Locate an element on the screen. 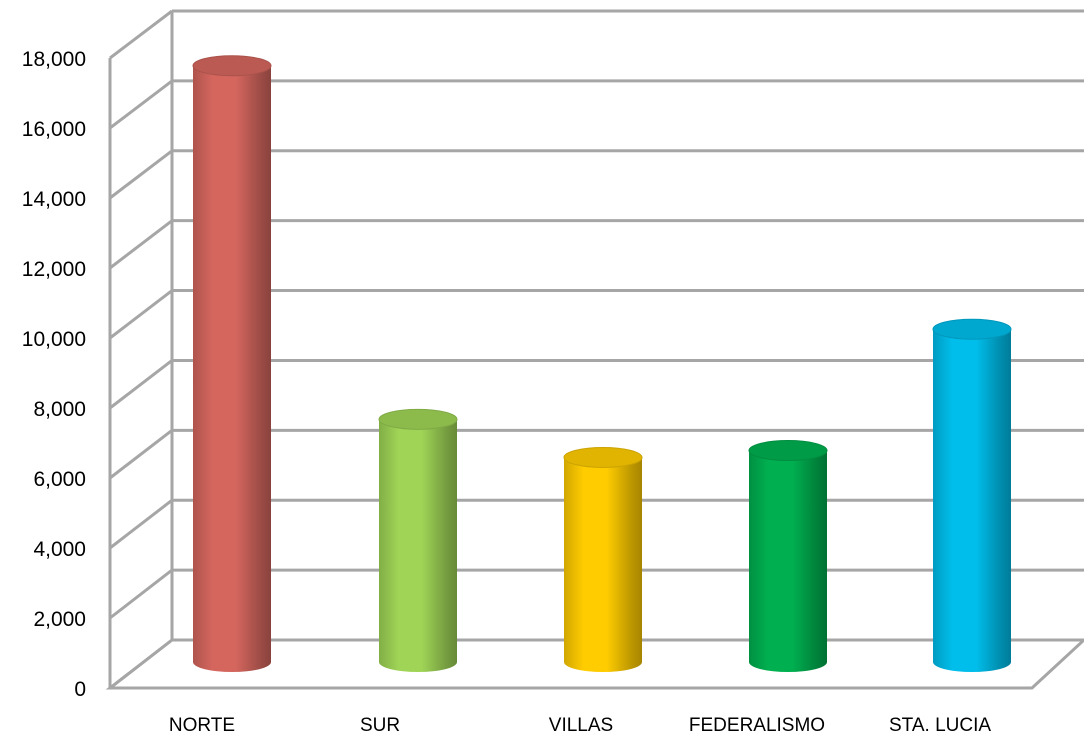 The width and height of the screenshot is (1084, 736). bar-villas is located at coordinates (603, 564).